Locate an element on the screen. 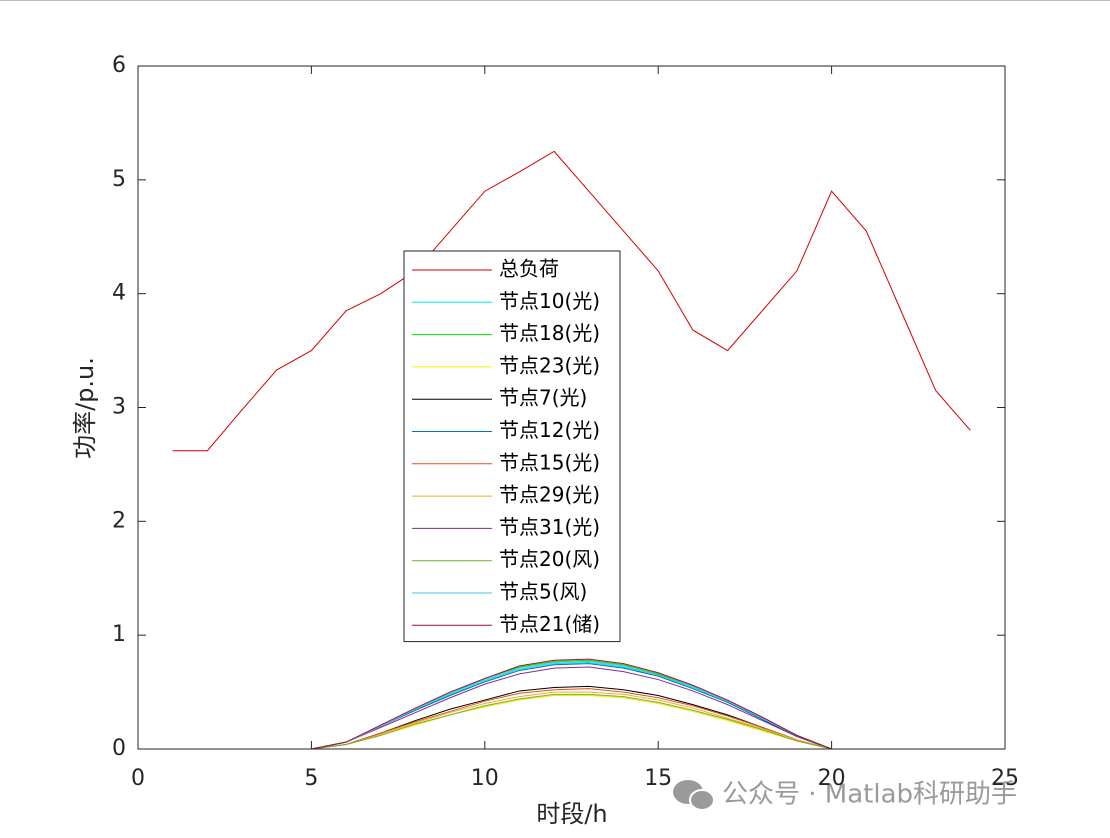 The width and height of the screenshot is (1110, 838). legend-label: 节点10(光) is located at coordinates (549, 301).